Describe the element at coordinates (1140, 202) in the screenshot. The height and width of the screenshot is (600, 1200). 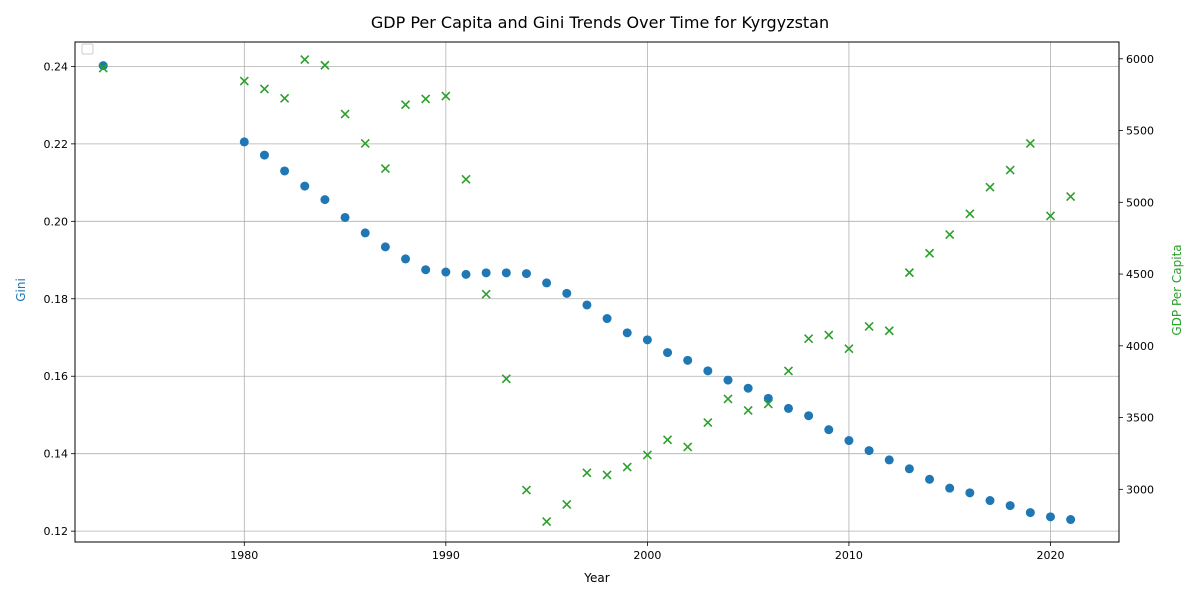
I see `y-right-tick-label: 5000` at that location.